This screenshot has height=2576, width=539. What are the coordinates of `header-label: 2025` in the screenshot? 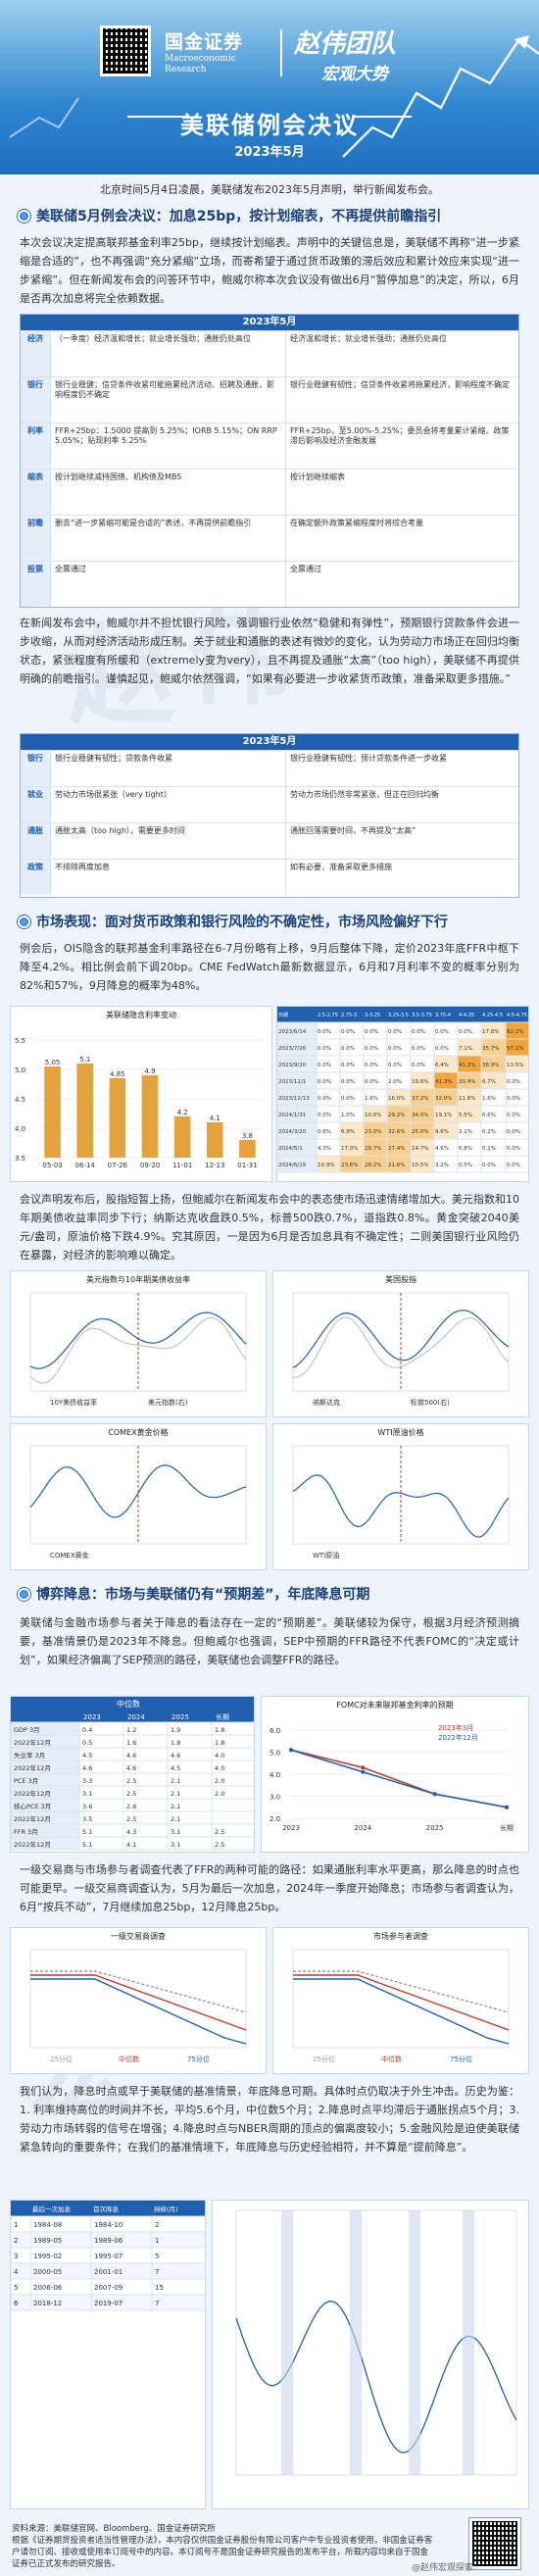 It's located at (180, 1717).